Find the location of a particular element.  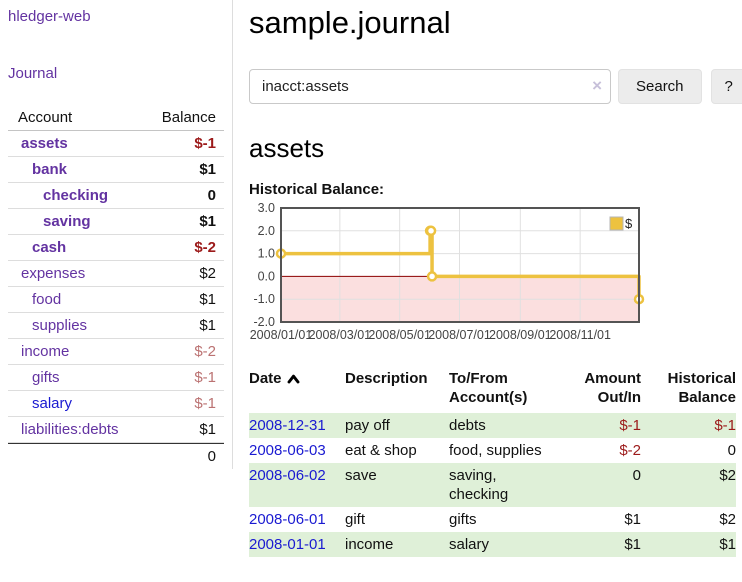

description-cell: gift is located at coordinates (355, 520).